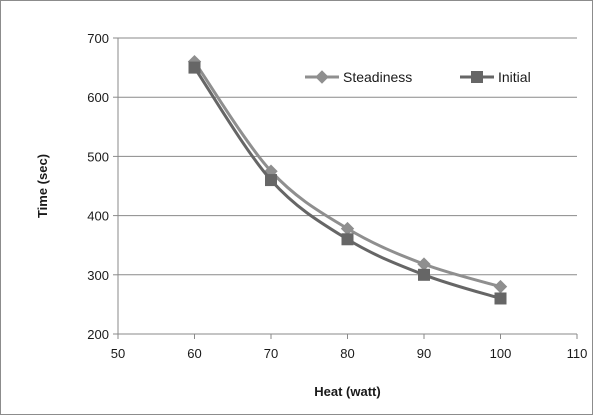  Describe the element at coordinates (347, 391) in the screenshot. I see `x-axis-title: Heat (watt)` at that location.